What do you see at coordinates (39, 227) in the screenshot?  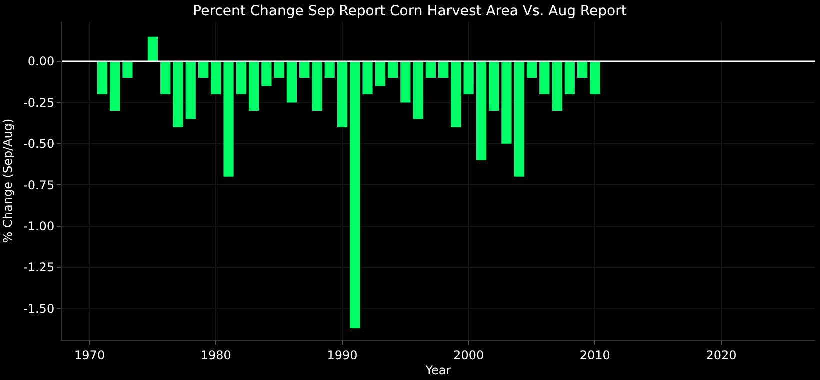 I see `y-tick-label: -1.00` at bounding box center [39, 227].